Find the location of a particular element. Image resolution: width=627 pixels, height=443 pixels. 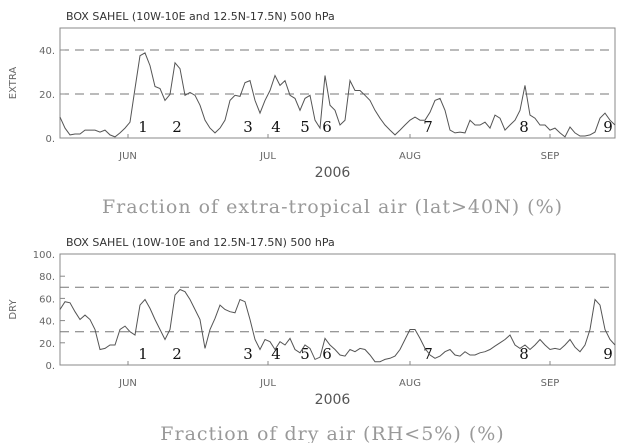

y-tick-label: 100. is located at coordinates (44, 255).